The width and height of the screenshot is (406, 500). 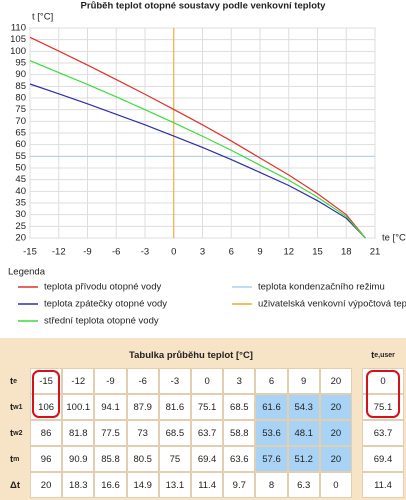 What do you see at coordinates (116, 252) in the screenshot?
I see `x-tick-label: -6` at bounding box center [116, 252].